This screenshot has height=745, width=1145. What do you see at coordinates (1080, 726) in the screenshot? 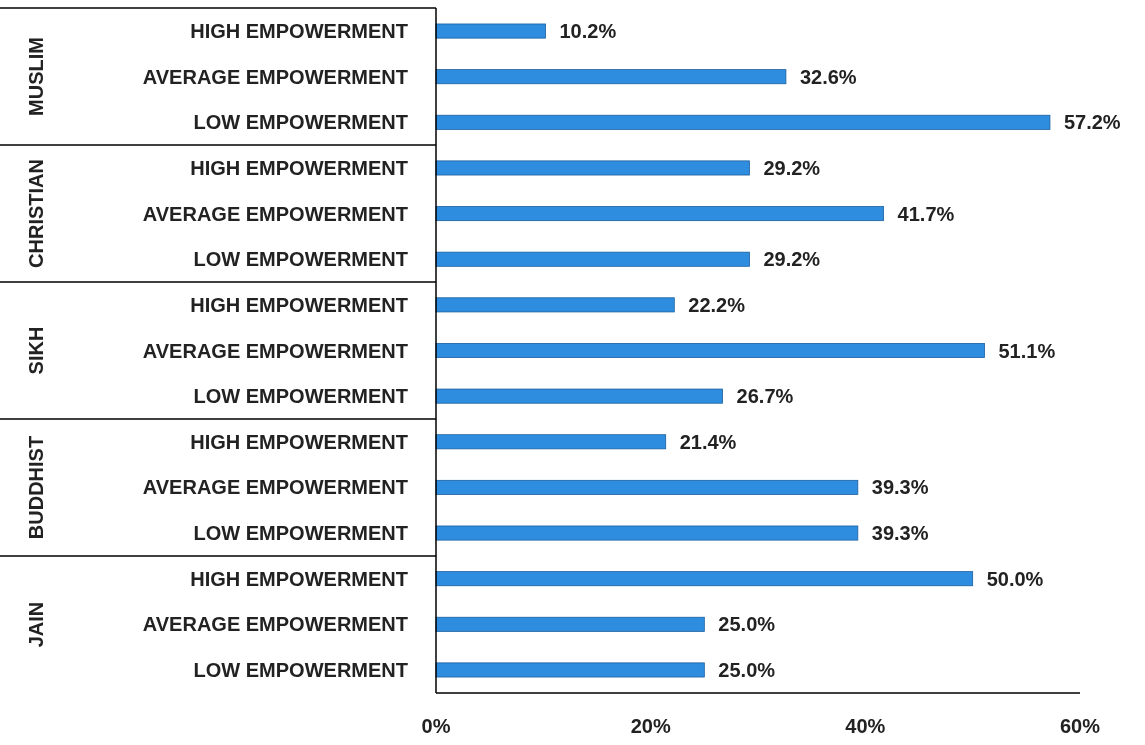
I see `x-tick-label: 60%` at bounding box center [1080, 726].